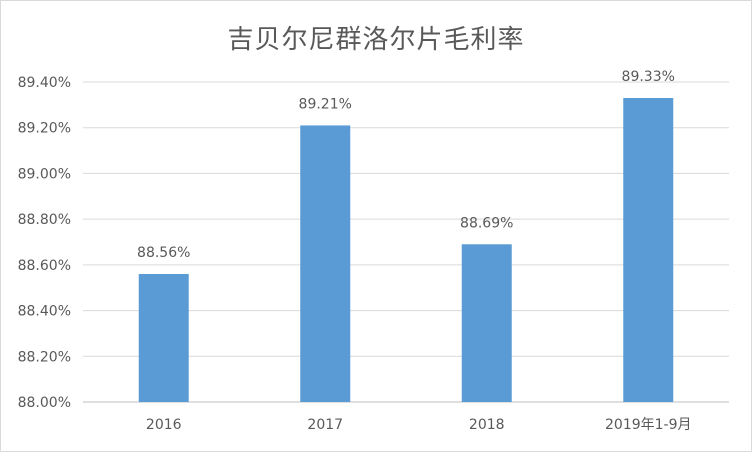 The height and width of the screenshot is (452, 752). Describe the element at coordinates (487, 425) in the screenshot. I see `x-tick-label: 2018` at that location.